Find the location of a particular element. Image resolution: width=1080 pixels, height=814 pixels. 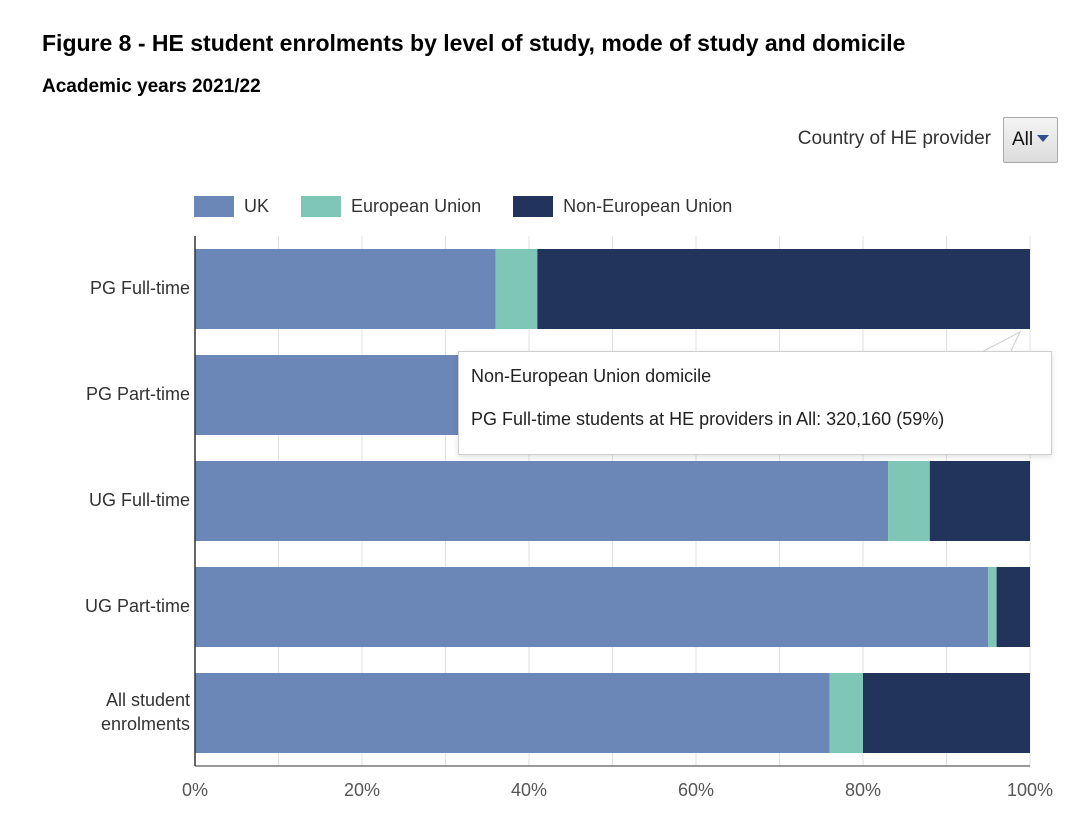

legend-swatch-eu is located at coordinates (321, 206).